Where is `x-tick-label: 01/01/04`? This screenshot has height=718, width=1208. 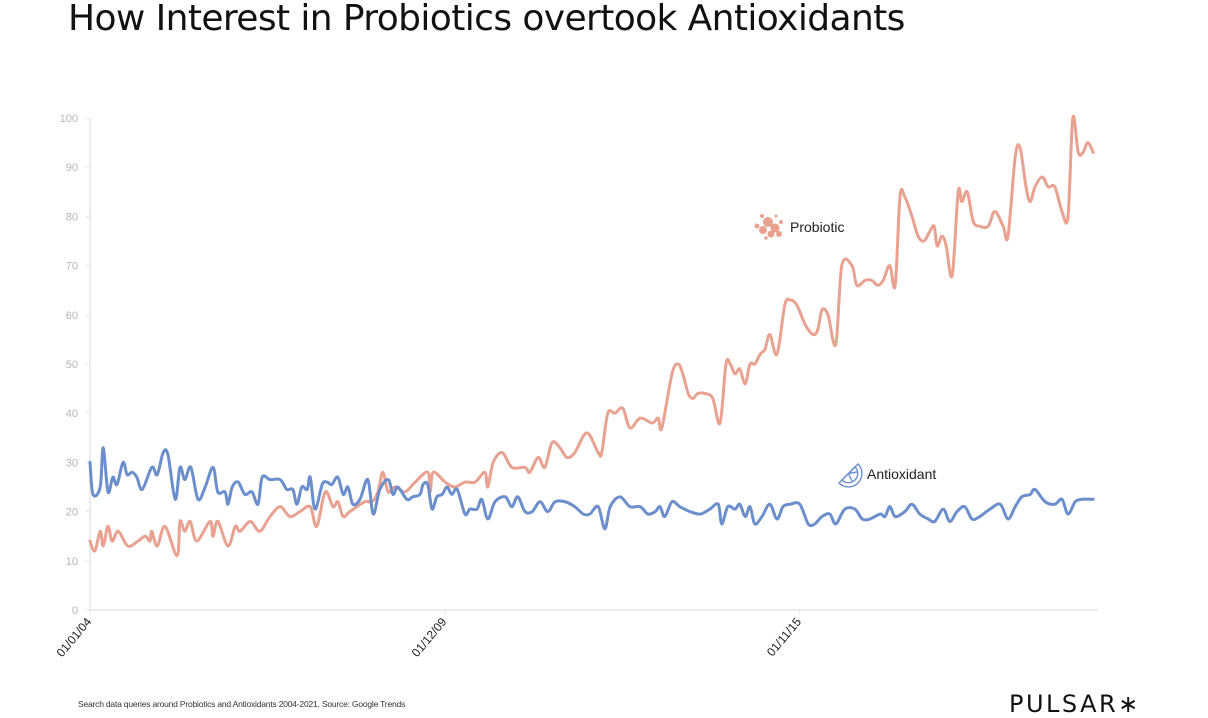 x-tick-label: 01/01/04 is located at coordinates (74, 637).